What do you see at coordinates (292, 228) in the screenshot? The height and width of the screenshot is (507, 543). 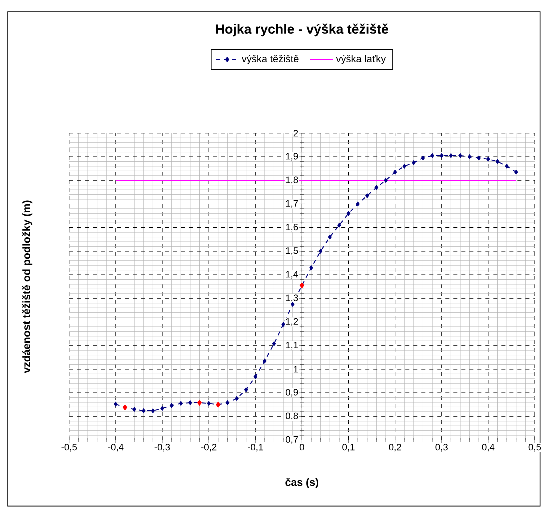 I see `y-tick-label: 1,6` at bounding box center [292, 228].